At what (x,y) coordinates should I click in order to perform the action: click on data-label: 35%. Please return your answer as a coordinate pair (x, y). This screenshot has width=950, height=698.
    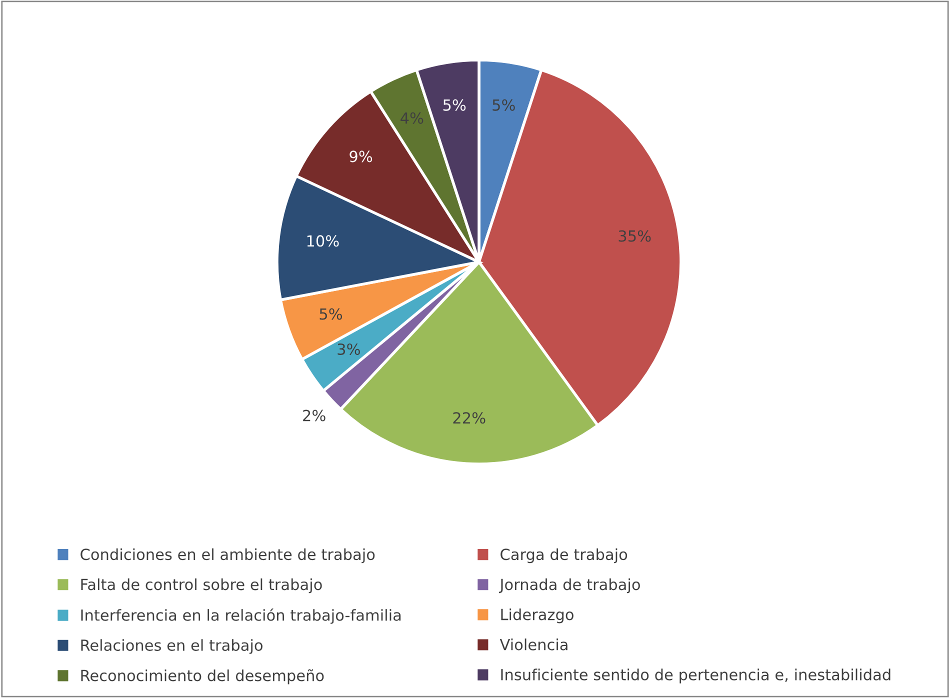
    Looking at the image, I should click on (634, 236).